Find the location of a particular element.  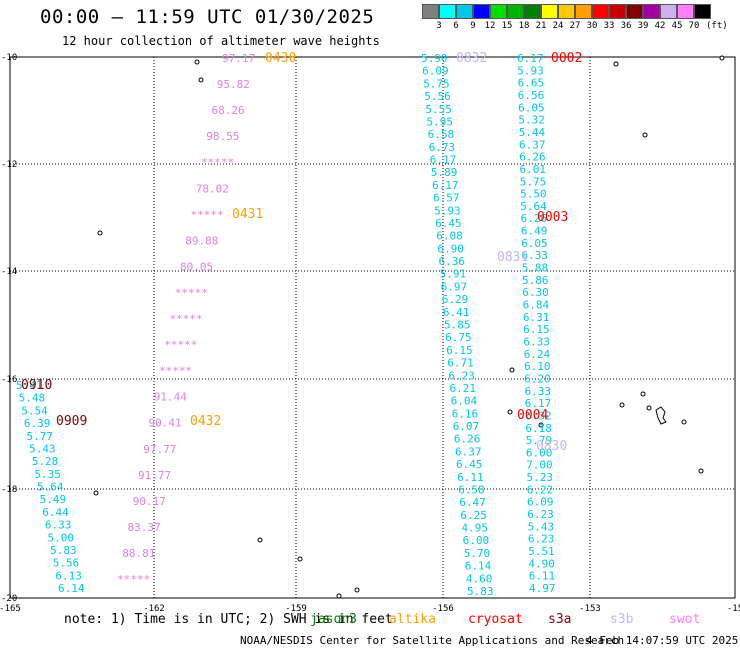

swh-value: 4.95 is located at coordinates (475, 528).